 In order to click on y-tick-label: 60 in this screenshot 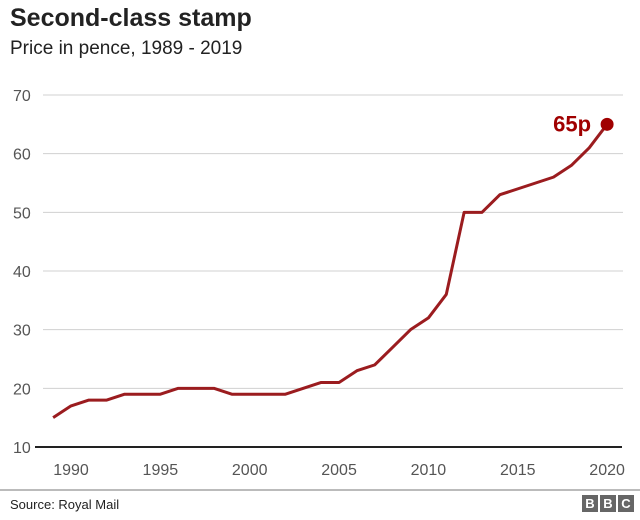, I will do `click(22, 155)`.